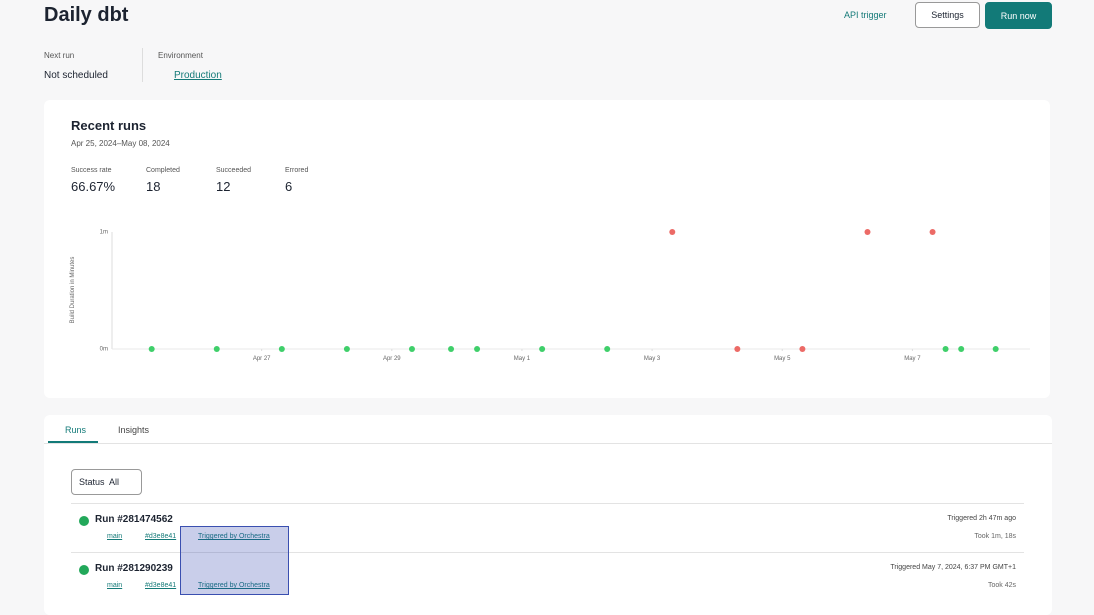  I want to click on x-tick-label: May 1, so click(522, 359).